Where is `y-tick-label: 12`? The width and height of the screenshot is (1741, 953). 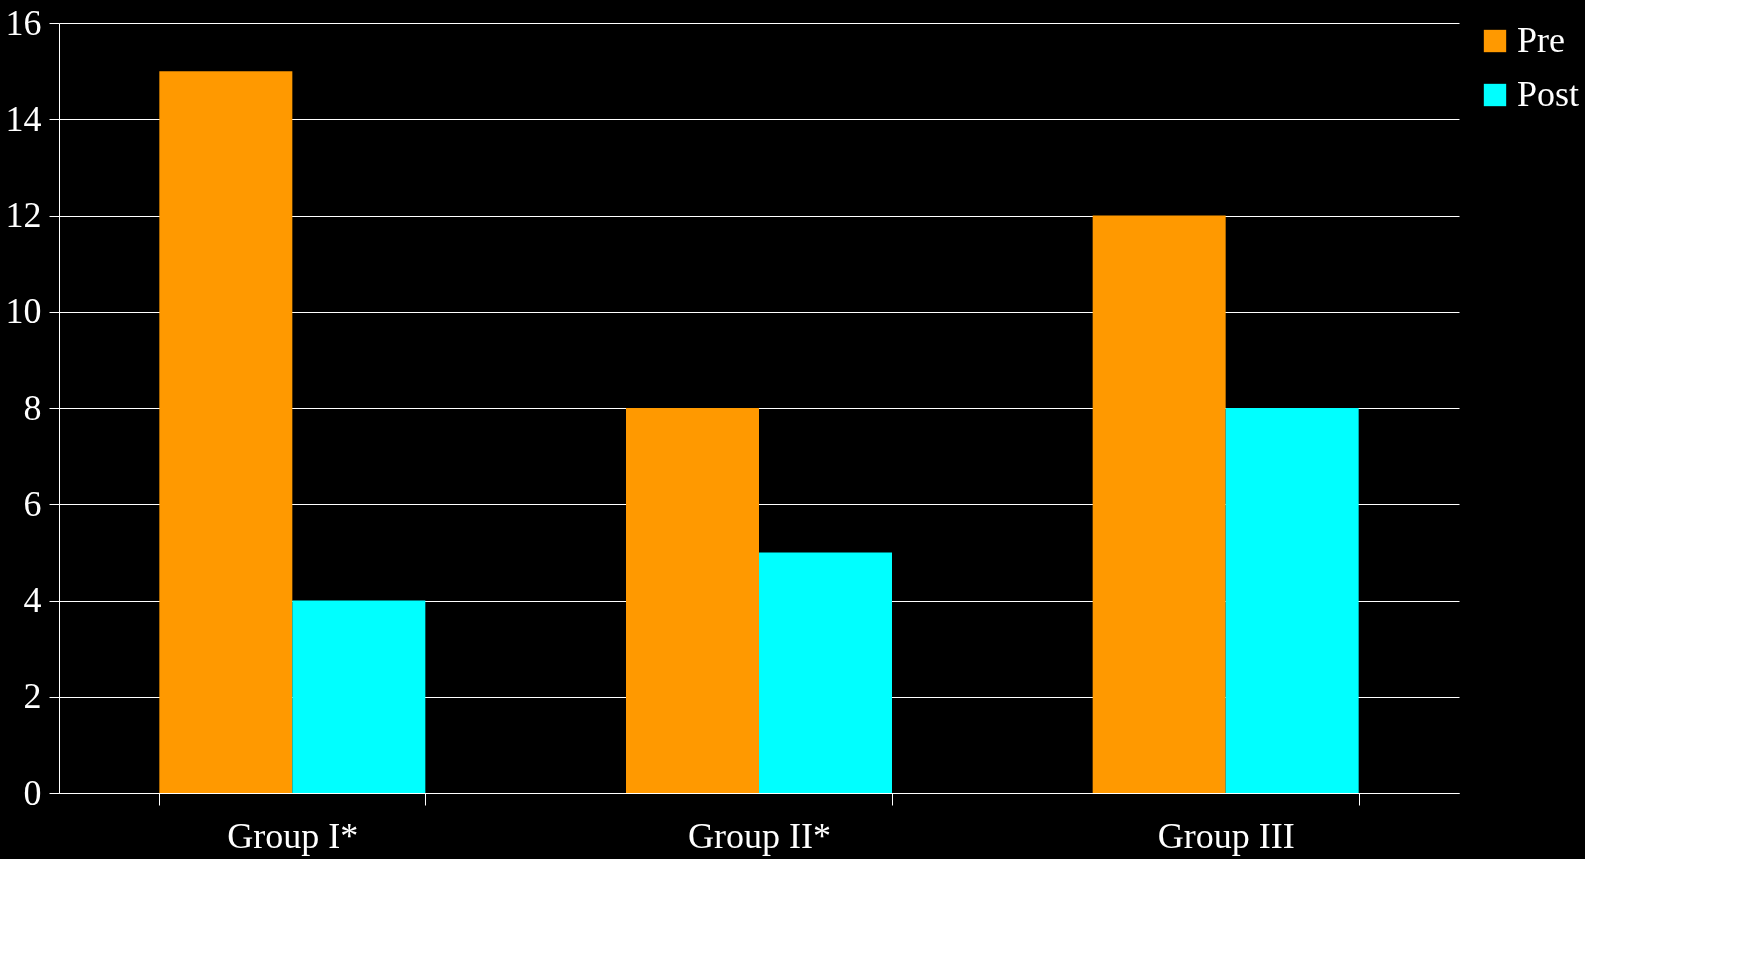 y-tick-label: 12 is located at coordinates (23, 215).